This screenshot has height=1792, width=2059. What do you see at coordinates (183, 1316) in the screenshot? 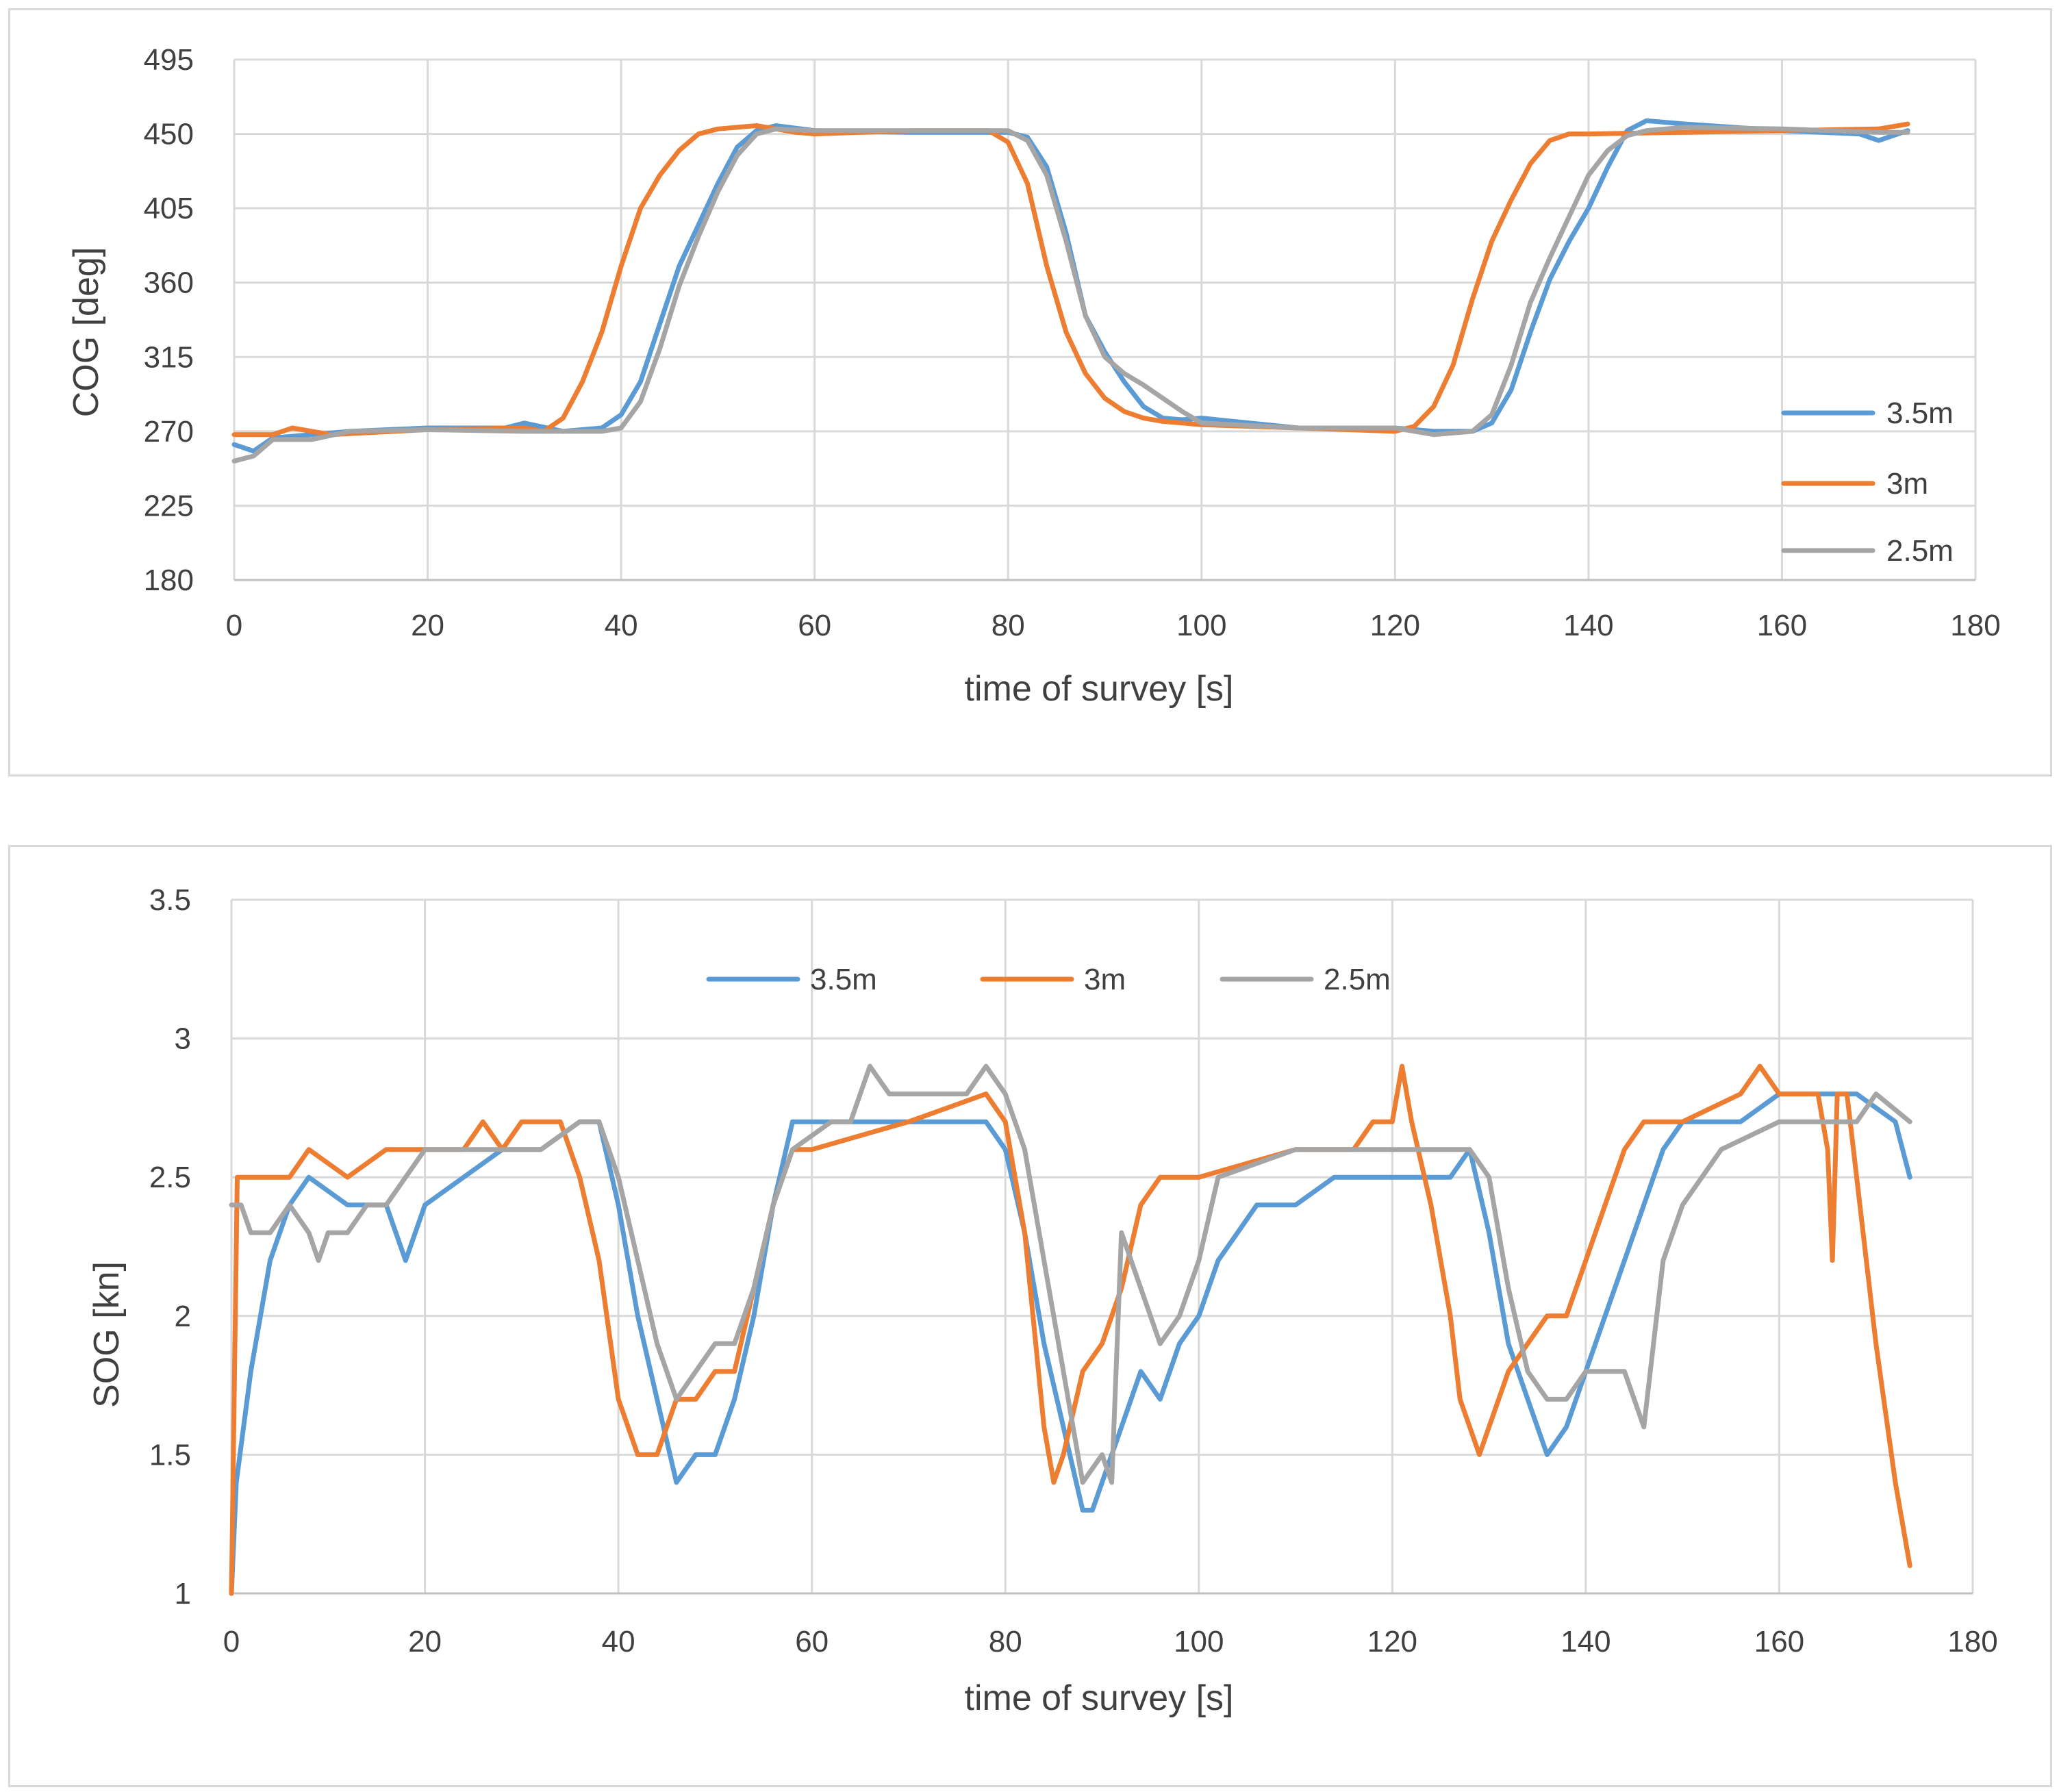
I see `sog-y-tick-label: 2` at bounding box center [183, 1316].